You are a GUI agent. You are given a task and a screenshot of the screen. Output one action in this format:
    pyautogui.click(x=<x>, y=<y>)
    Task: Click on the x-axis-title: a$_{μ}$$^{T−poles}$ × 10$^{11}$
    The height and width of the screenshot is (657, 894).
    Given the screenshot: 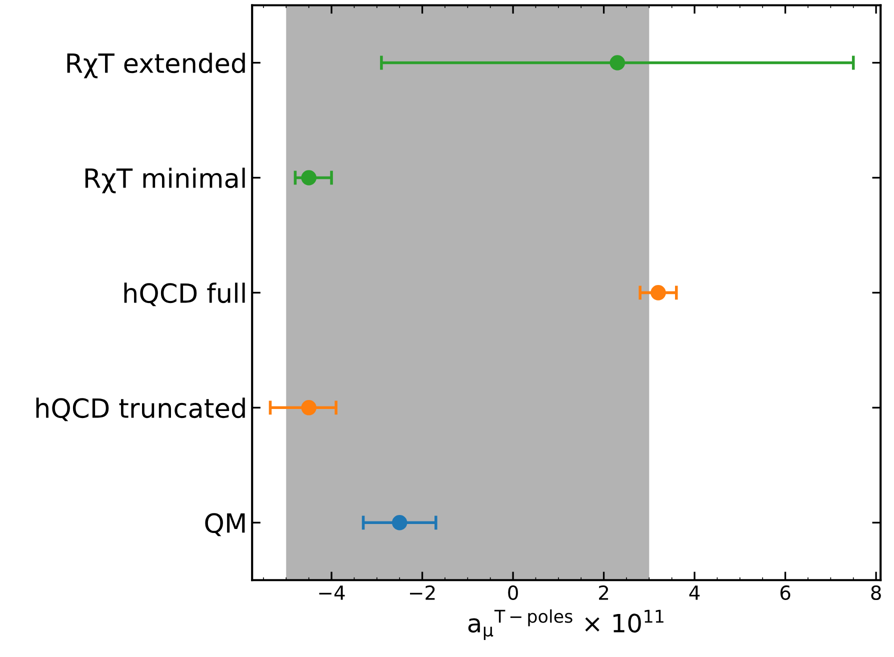 What is the action you would take?
    pyautogui.click(x=566, y=624)
    